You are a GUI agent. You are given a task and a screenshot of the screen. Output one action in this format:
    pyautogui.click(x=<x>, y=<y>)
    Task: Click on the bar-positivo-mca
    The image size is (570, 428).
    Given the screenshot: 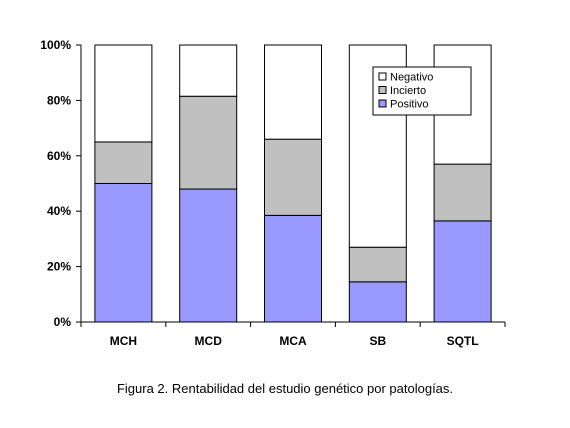 What is the action you would take?
    pyautogui.click(x=293, y=268)
    